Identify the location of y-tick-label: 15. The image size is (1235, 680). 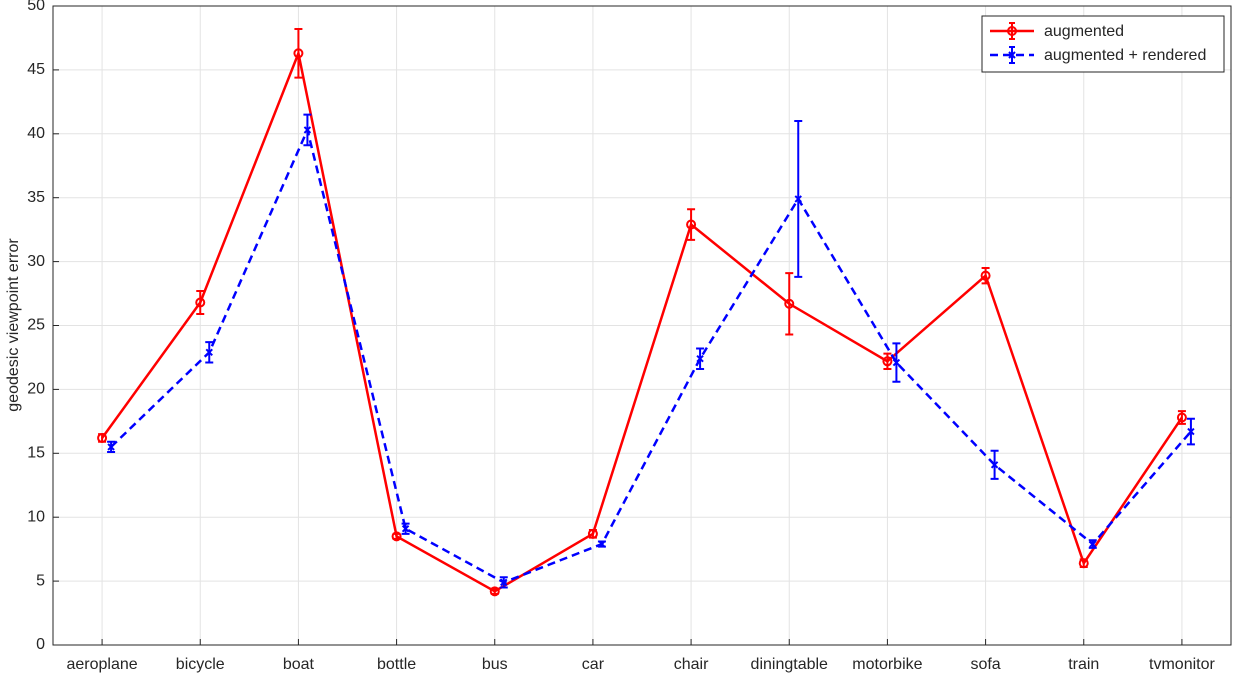
(36, 453).